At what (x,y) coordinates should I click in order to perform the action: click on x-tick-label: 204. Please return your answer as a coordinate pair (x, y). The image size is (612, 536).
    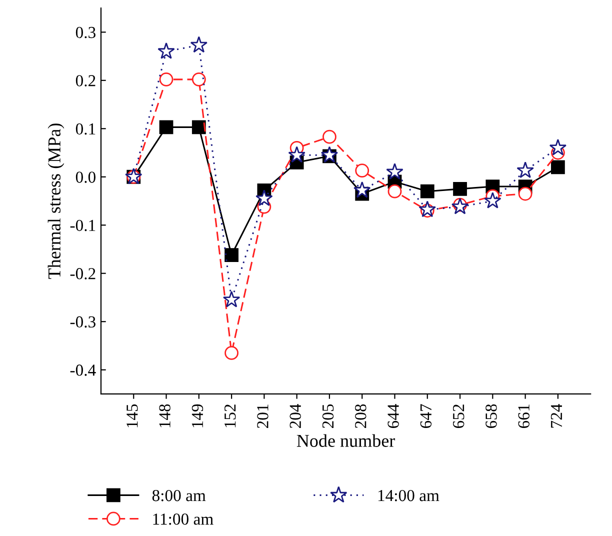
    Looking at the image, I should click on (295, 416).